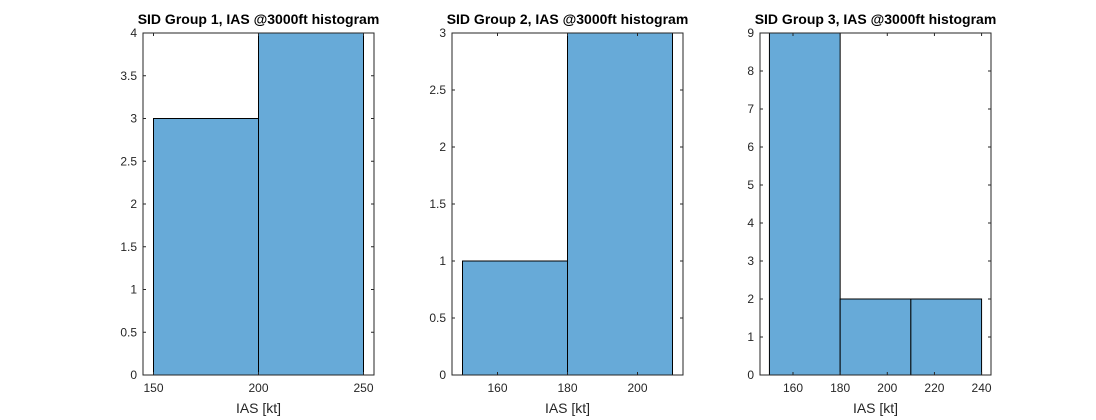 This screenshot has width=1096, height=420. What do you see at coordinates (750, 109) in the screenshot?
I see `y-tick-label: 7` at bounding box center [750, 109].